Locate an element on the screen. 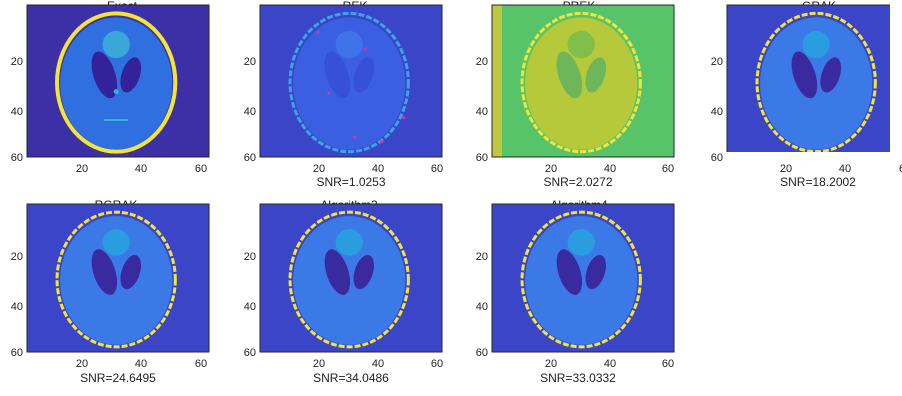 Image resolution: width=902 pixels, height=396 pixels. edge-artifact is located at coordinates (497, 81).